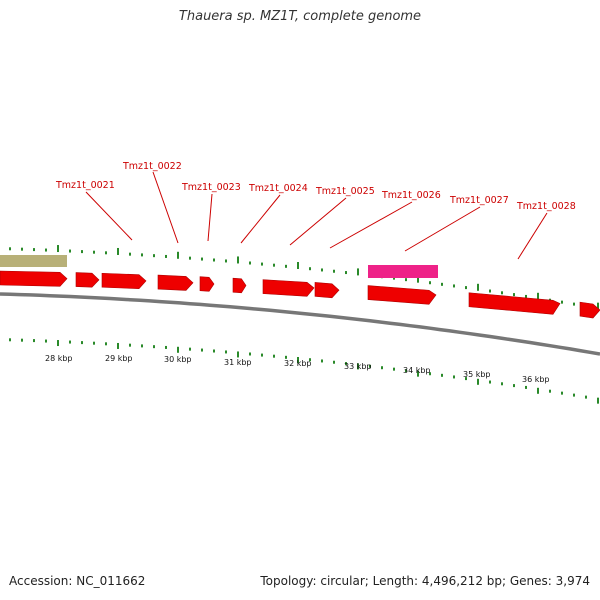 Image resolution: width=600 pixels, height=600 pixels. I want to click on gene-label: Tmz1t_0025, so click(345, 191).